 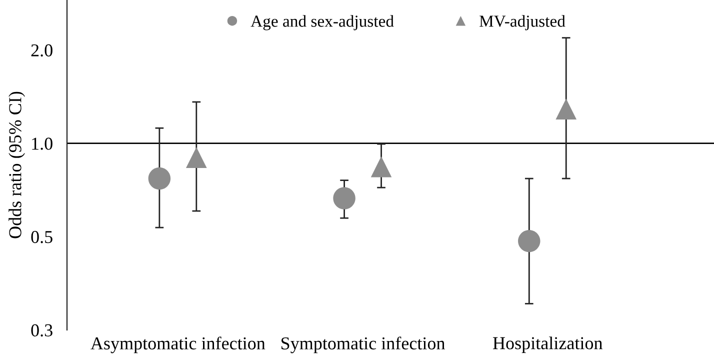 What do you see at coordinates (41, 50) in the screenshot?
I see `y-tick-label: 2.0` at bounding box center [41, 50].